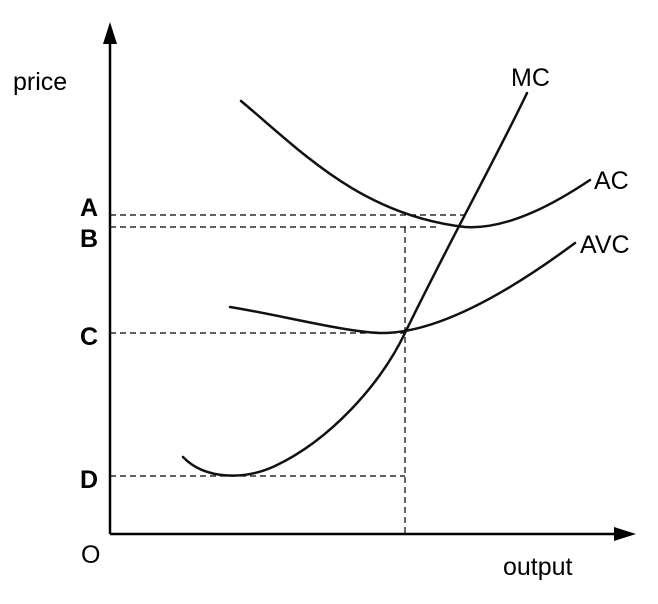 The height and width of the screenshot is (604, 658). Describe the element at coordinates (40, 82) in the screenshot. I see `y-axis-label: price` at that location.